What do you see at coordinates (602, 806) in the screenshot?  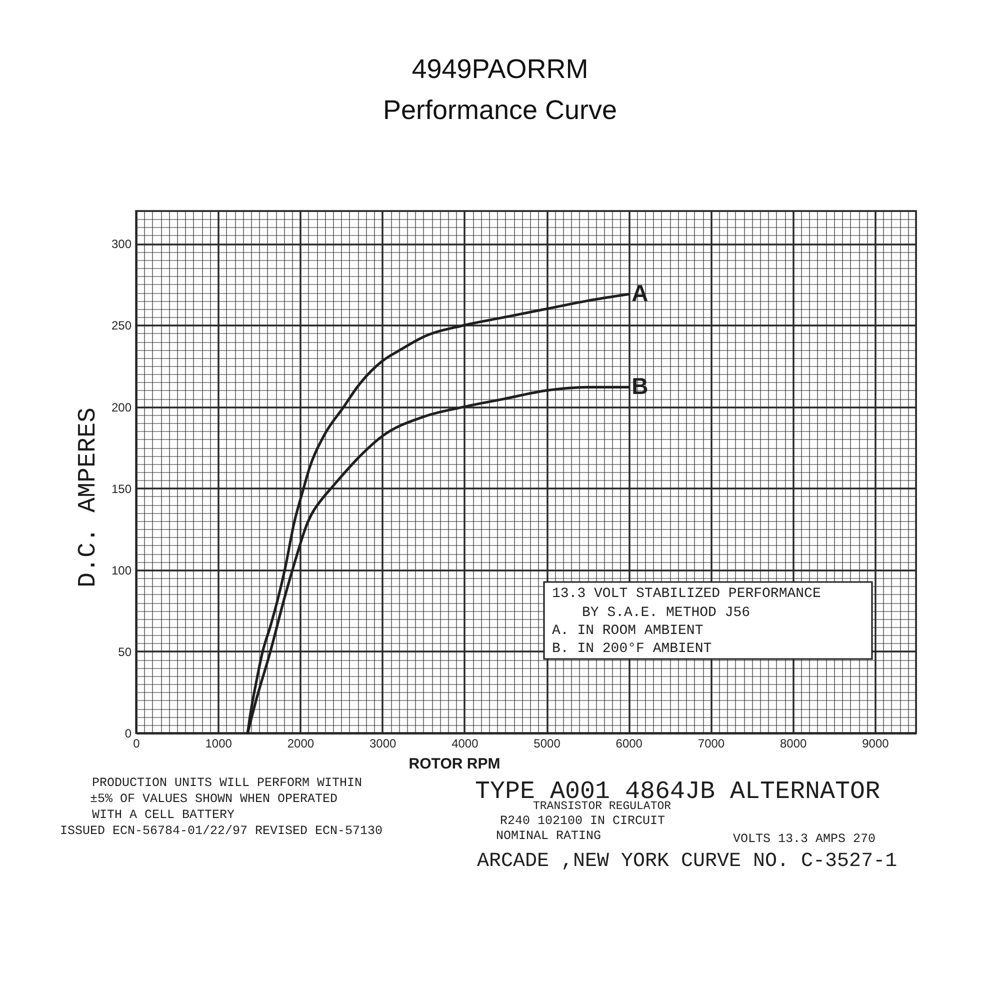 I see `text: TRANSISTOR REGULATOR` at bounding box center [602, 806].